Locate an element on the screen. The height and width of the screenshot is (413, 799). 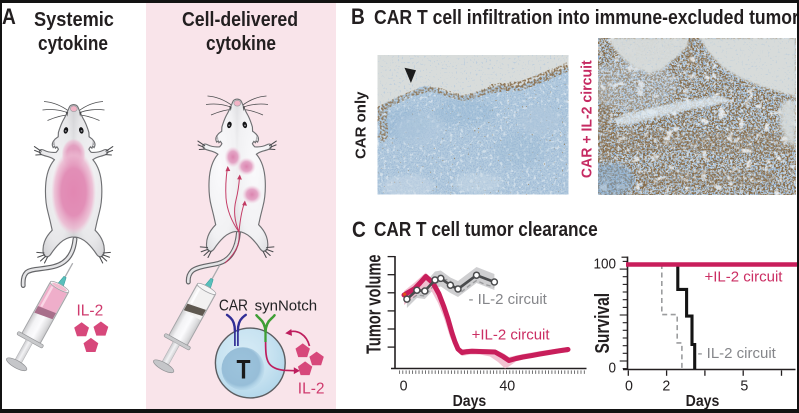
svg-text: CAR + IL-2 circuit is located at coordinates (587, 119).